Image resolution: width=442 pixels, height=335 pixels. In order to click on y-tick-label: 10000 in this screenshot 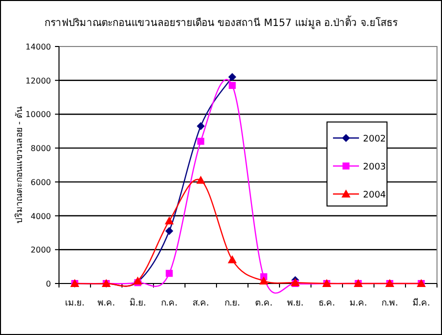, I will do `click(38, 115)`.